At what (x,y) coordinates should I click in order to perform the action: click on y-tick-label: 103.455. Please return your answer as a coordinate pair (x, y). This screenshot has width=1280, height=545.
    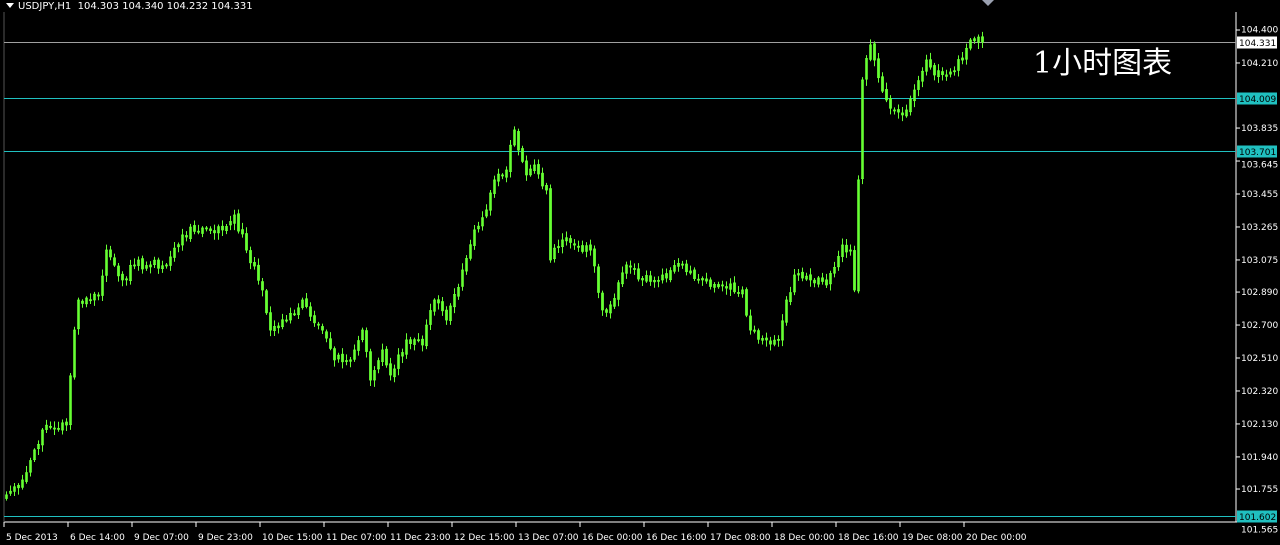
    Looking at the image, I should click on (1259, 195).